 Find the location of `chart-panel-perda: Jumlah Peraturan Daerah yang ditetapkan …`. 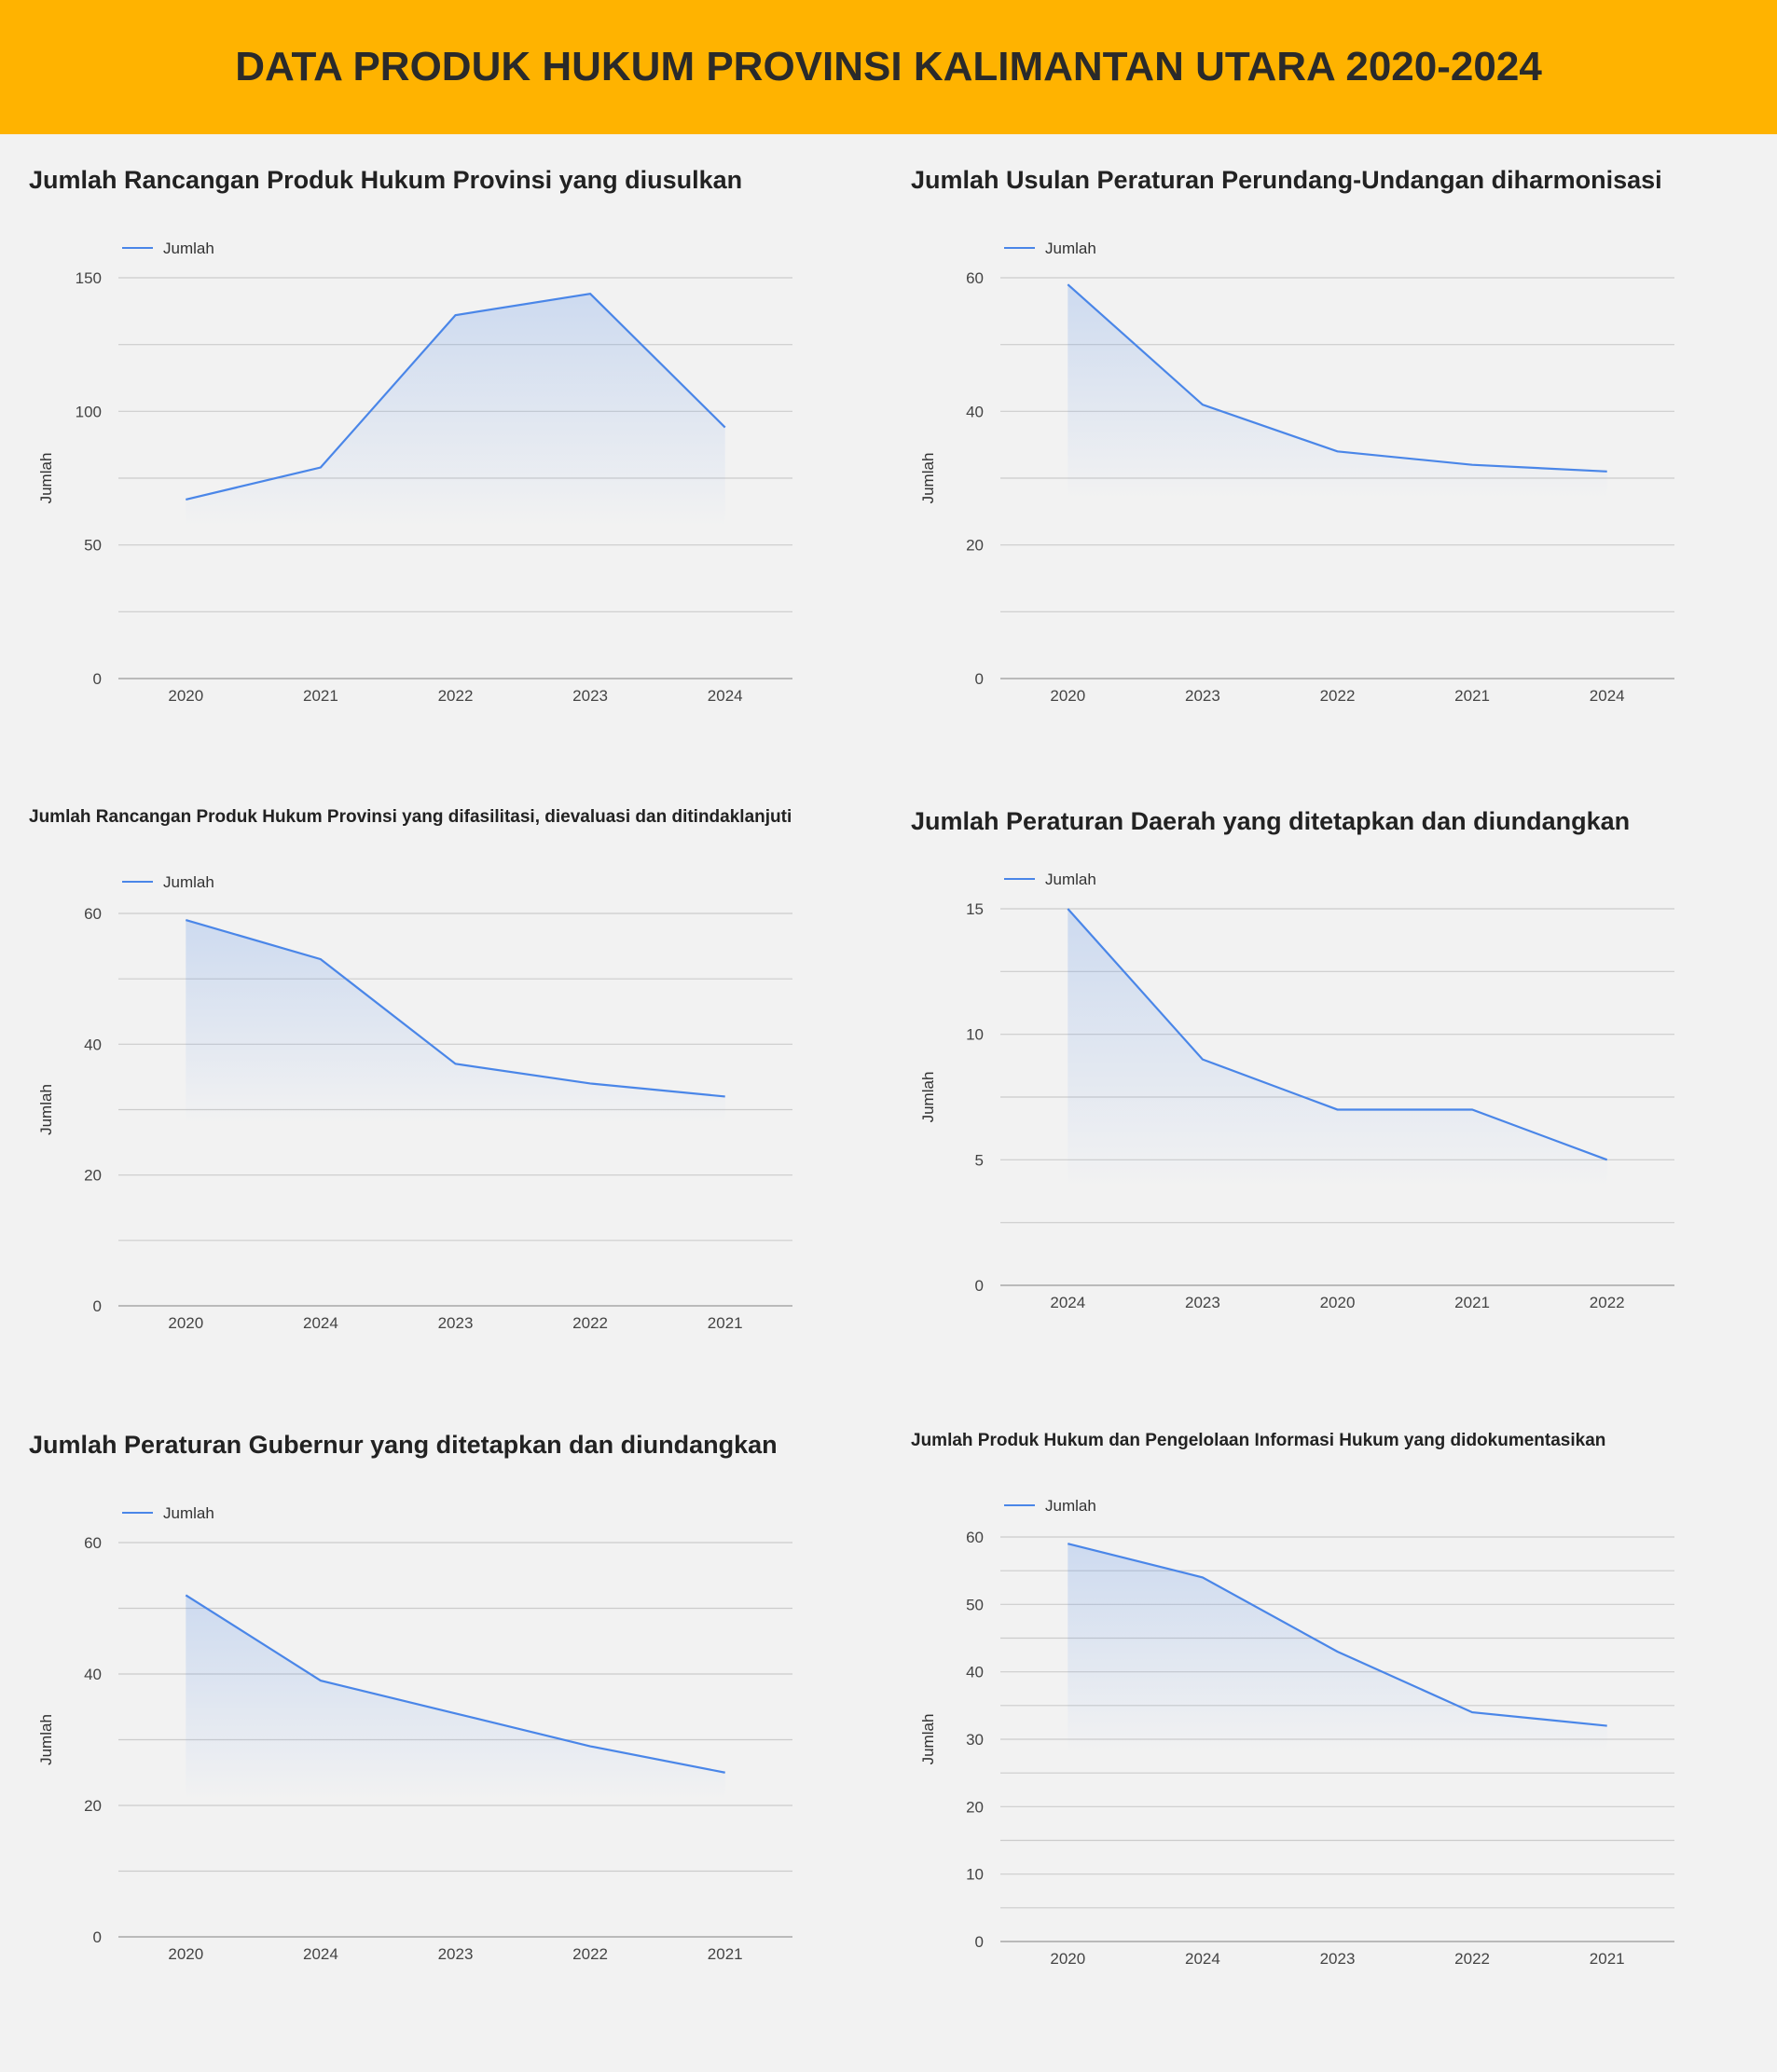

chart-panel-perda: Jumlah Peraturan Daerah yang ditetapkan … is located at coordinates (1344, 1087).